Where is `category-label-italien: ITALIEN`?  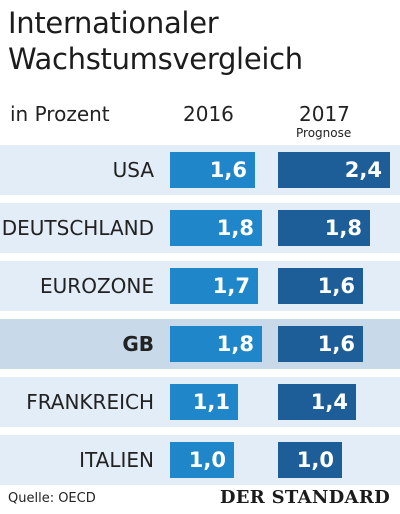 category-label-italien: ITALIEN is located at coordinates (116, 460).